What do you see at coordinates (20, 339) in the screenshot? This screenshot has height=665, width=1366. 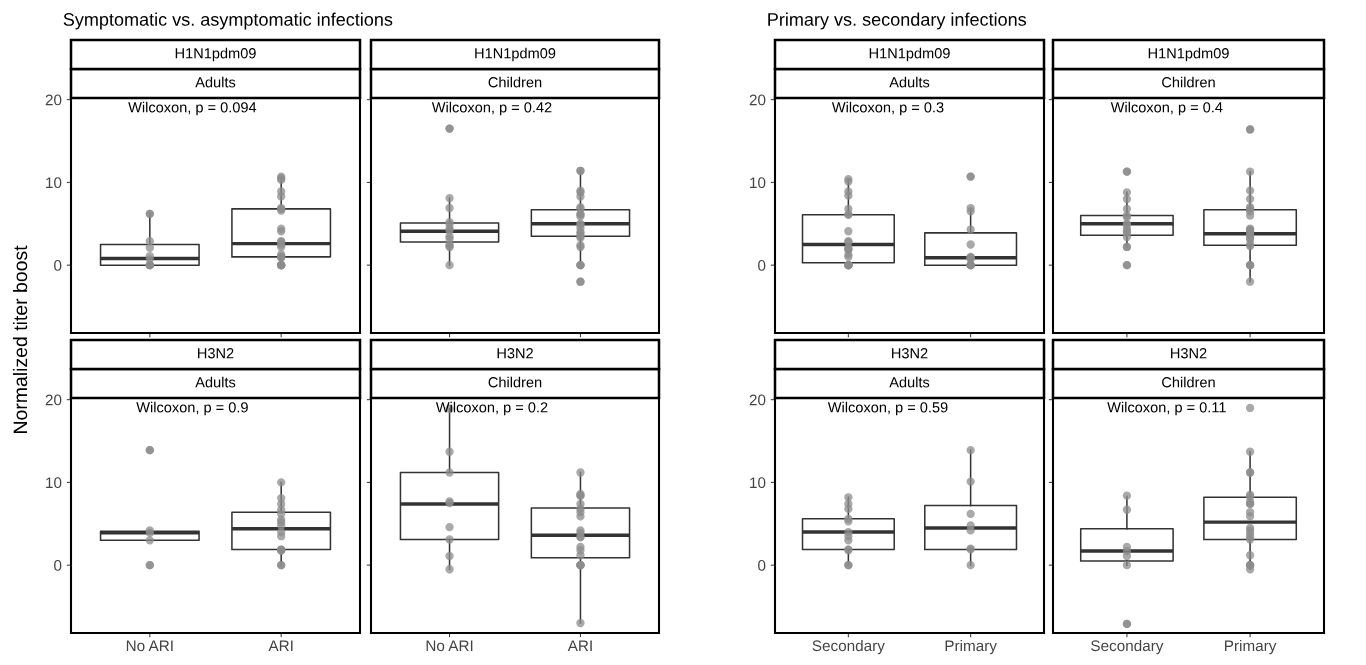 I see `y-axis-title: Normalized titer boost` at bounding box center [20, 339].